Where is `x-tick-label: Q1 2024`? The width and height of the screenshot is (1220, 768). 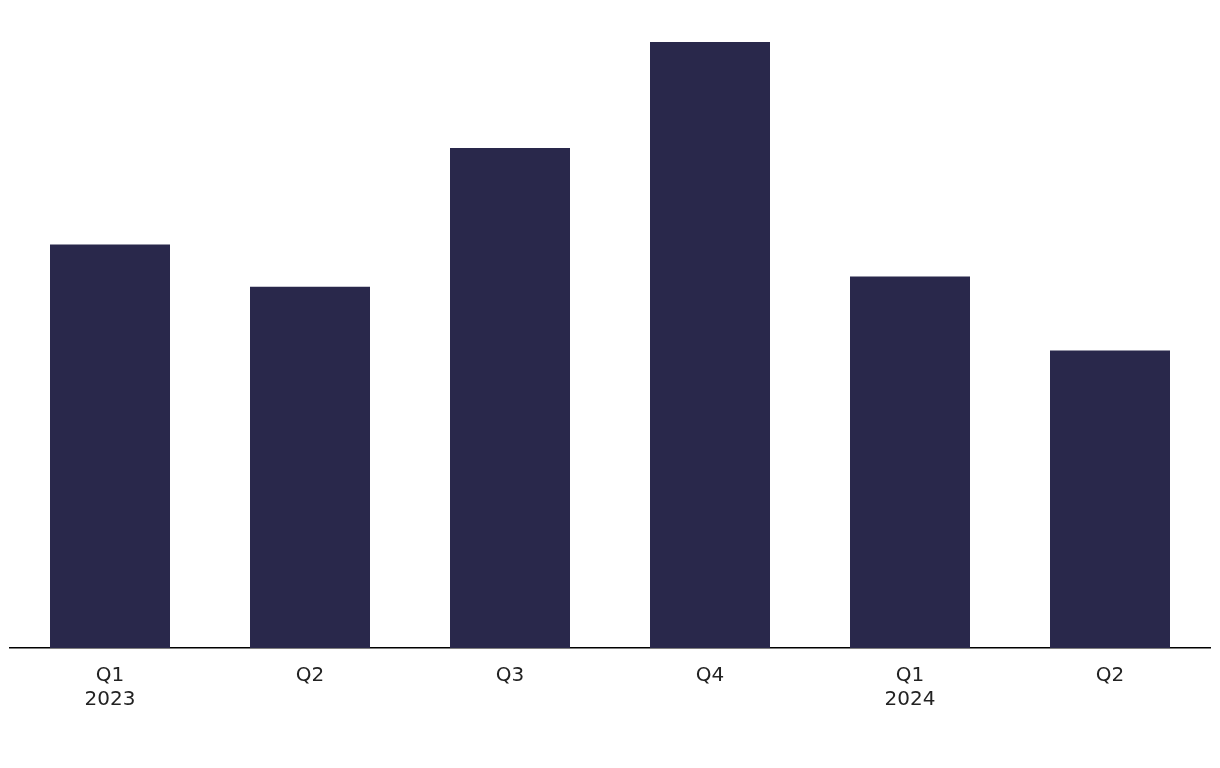 x-tick-label: Q1 2024 is located at coordinates (910, 686).